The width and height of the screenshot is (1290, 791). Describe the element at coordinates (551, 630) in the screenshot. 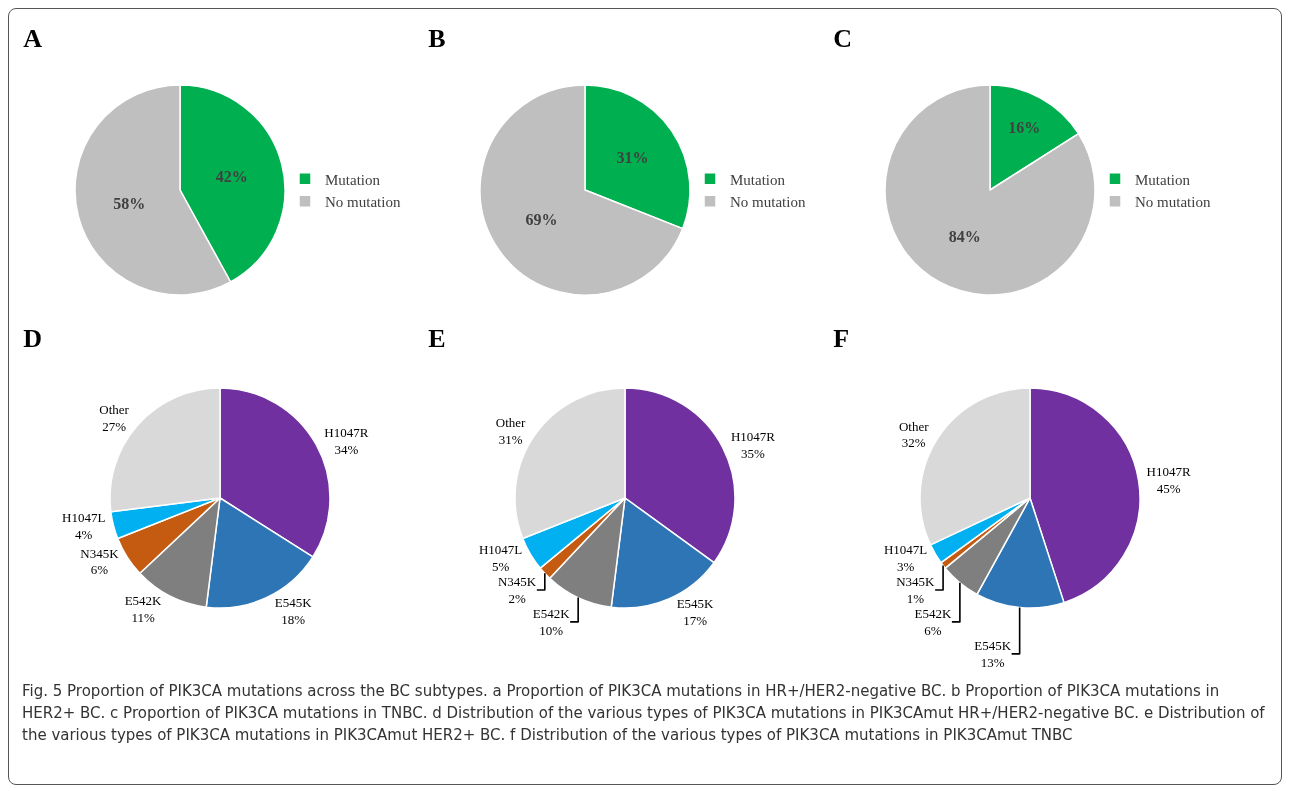

I see `data-label: 10%` at that location.